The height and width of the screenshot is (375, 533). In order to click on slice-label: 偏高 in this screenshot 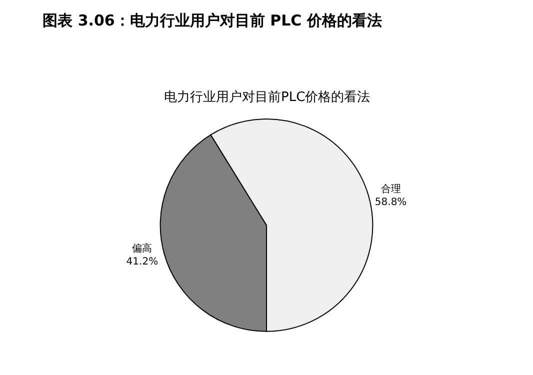, I will do `click(142, 248)`.